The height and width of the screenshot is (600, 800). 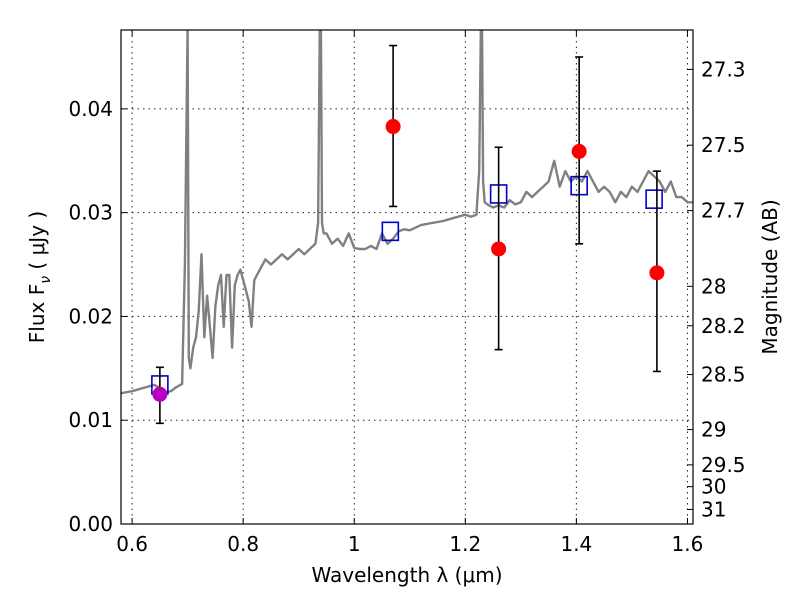 I want to click on magnitude-tick-label: 31, so click(x=713, y=509).